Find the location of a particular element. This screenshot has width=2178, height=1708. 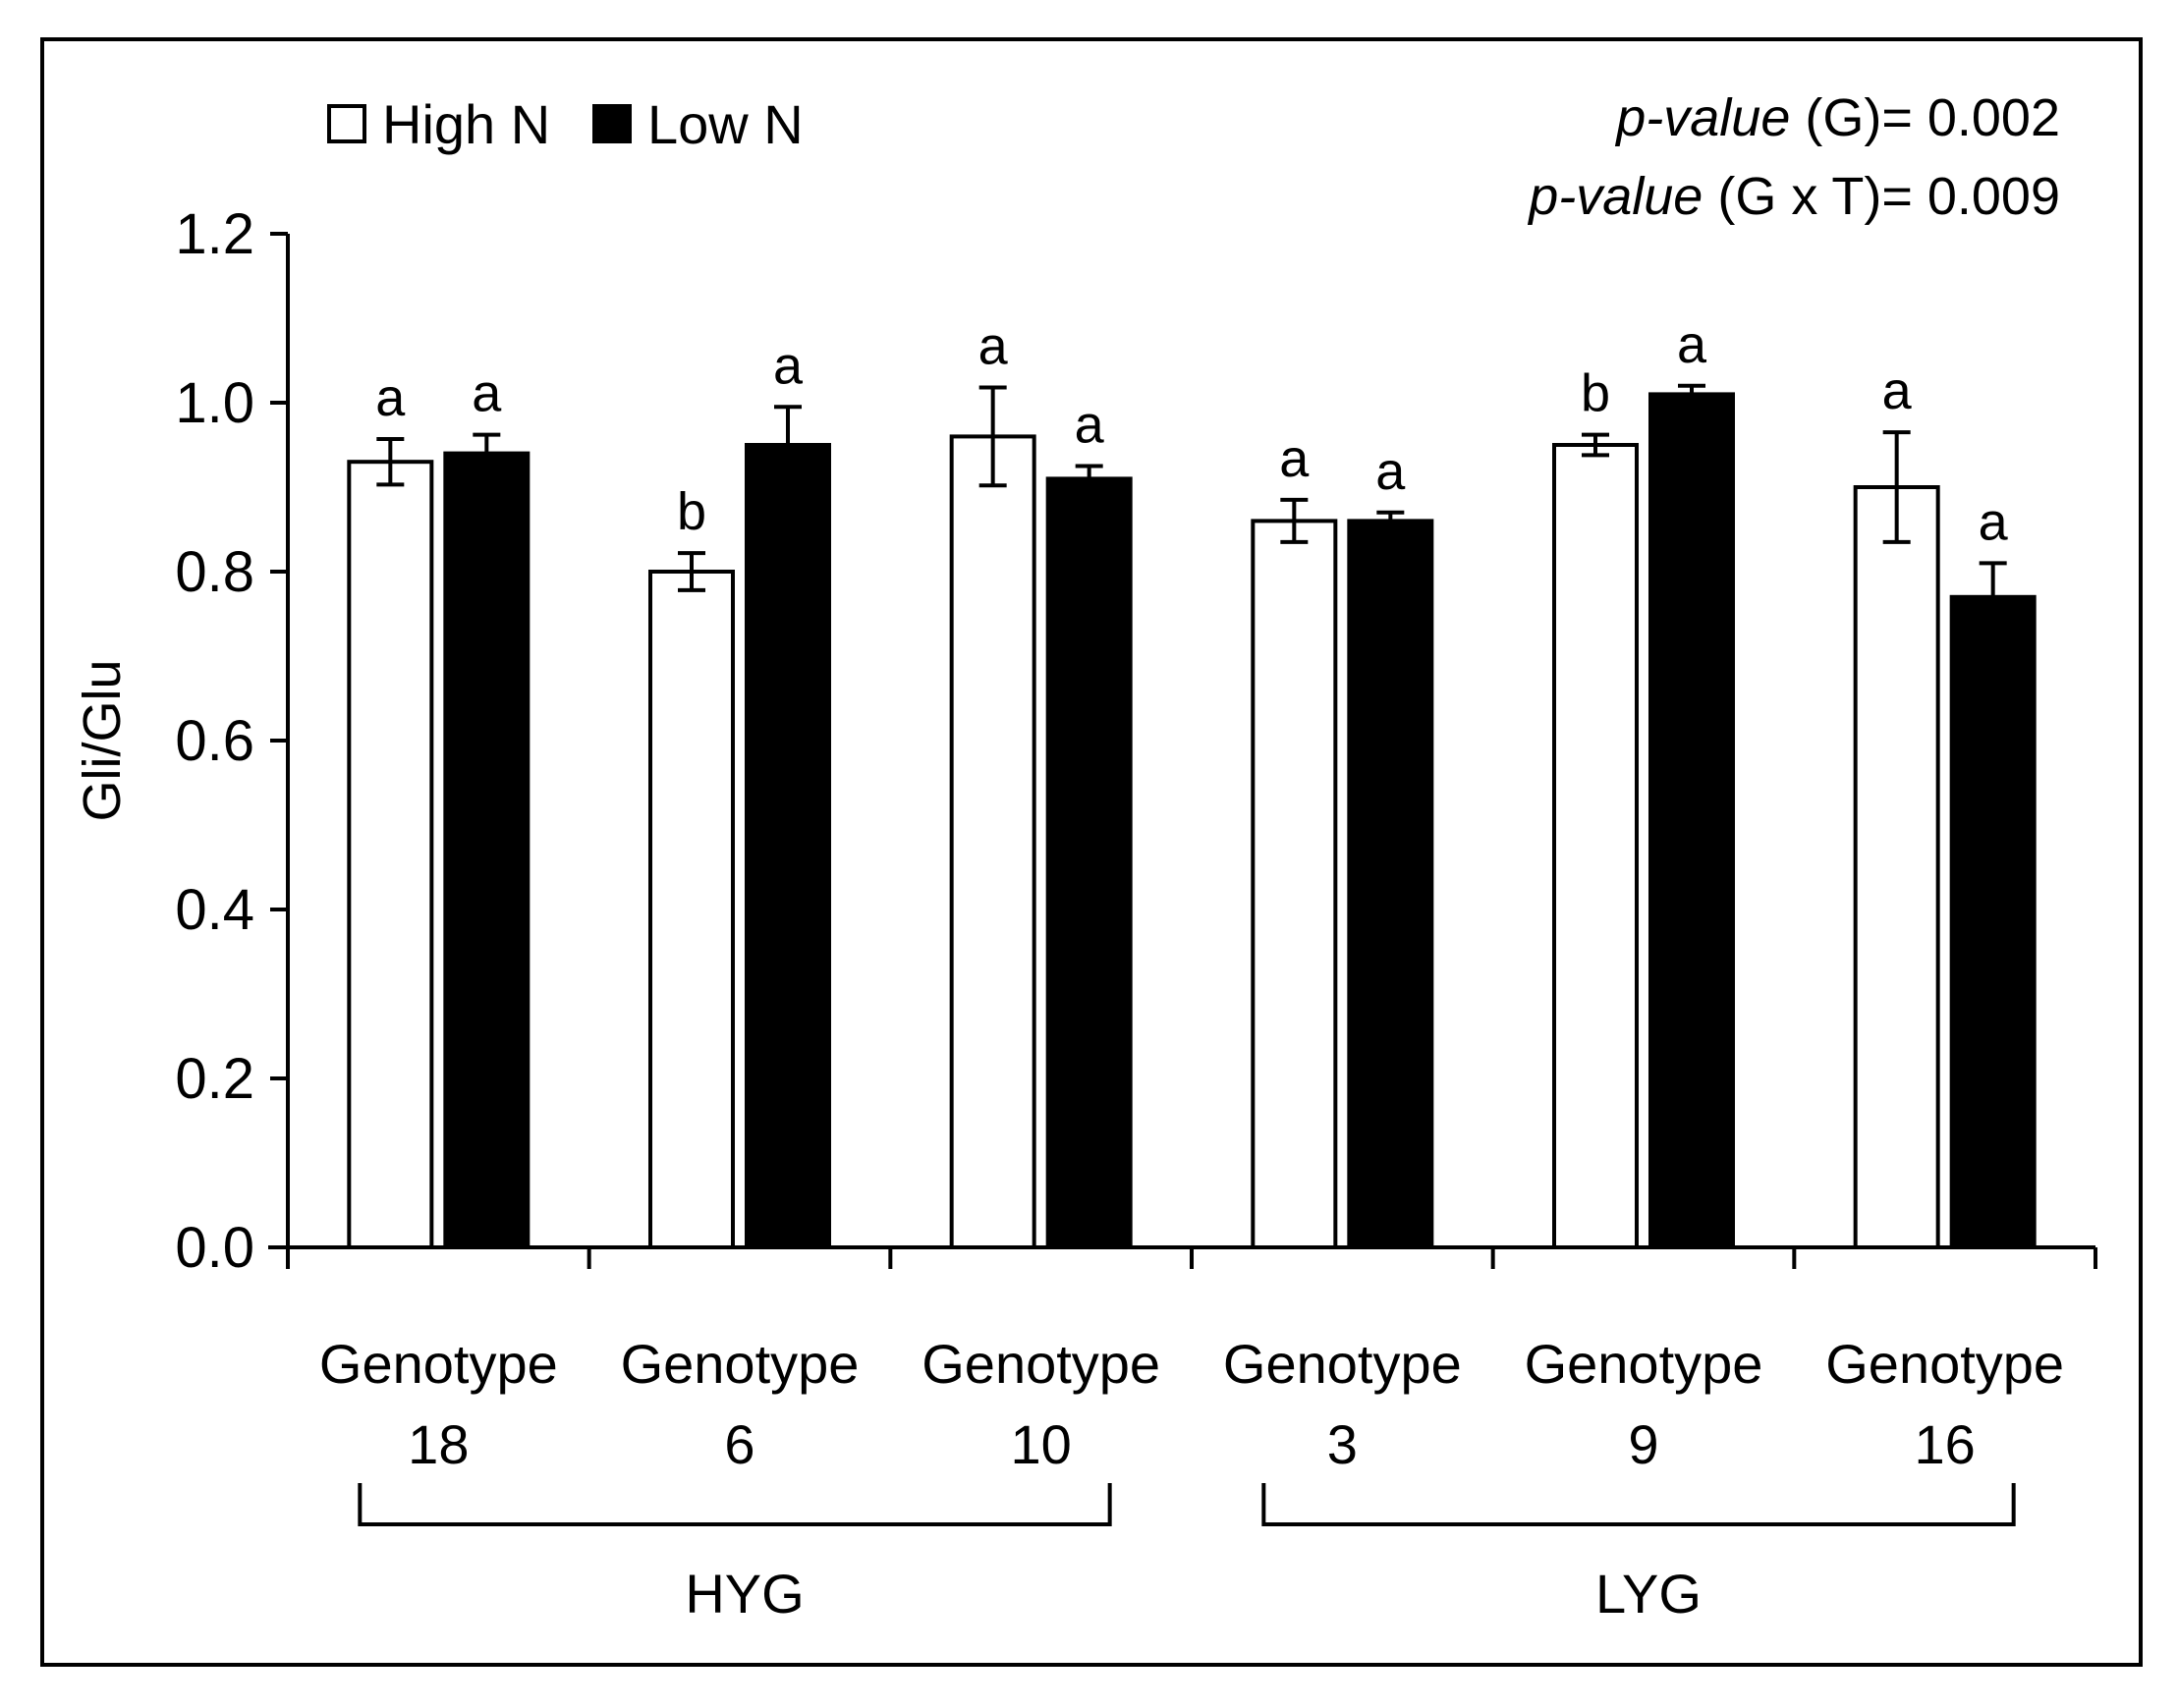

significance-letter-high-n-2: a is located at coordinates (993, 346).